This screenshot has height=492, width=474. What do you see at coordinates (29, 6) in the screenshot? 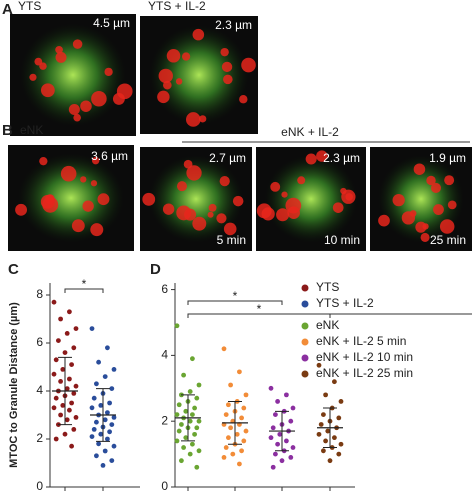
I see `image-caption: YTS` at bounding box center [29, 6].